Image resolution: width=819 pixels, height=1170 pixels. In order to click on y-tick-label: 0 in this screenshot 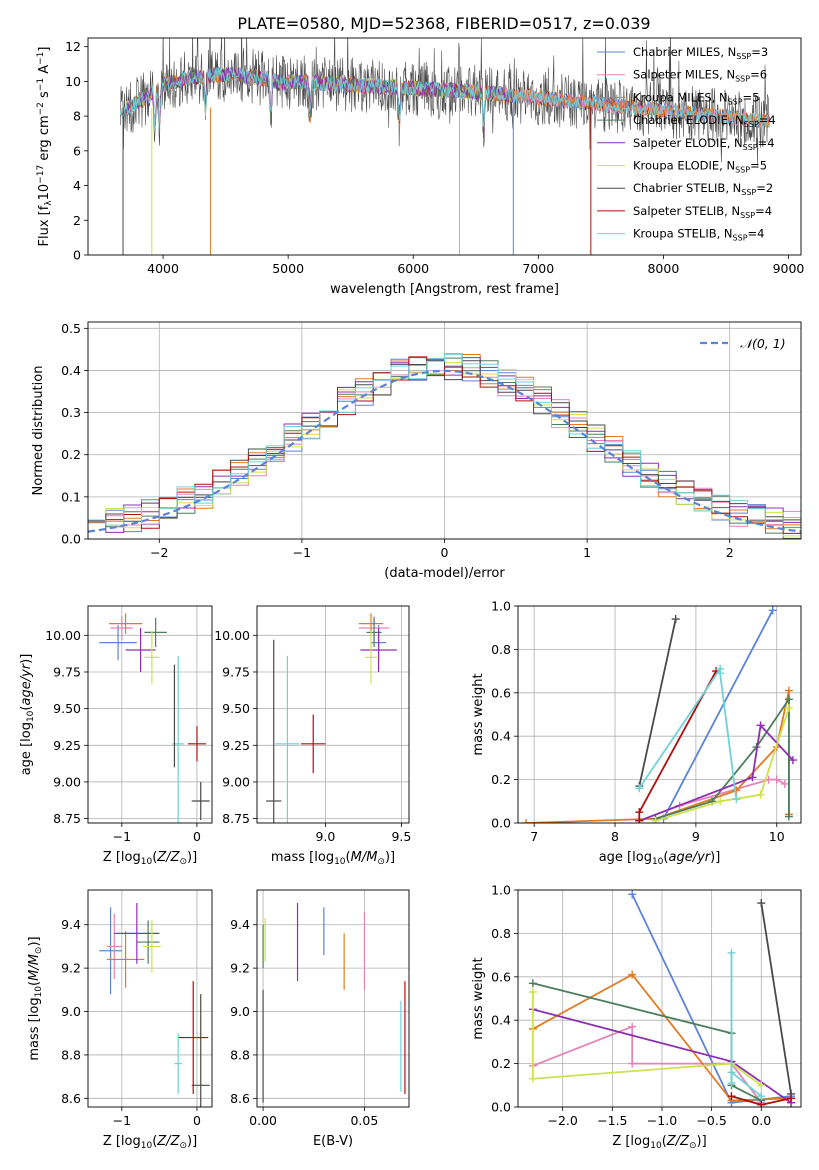, I will do `click(77, 255)`.